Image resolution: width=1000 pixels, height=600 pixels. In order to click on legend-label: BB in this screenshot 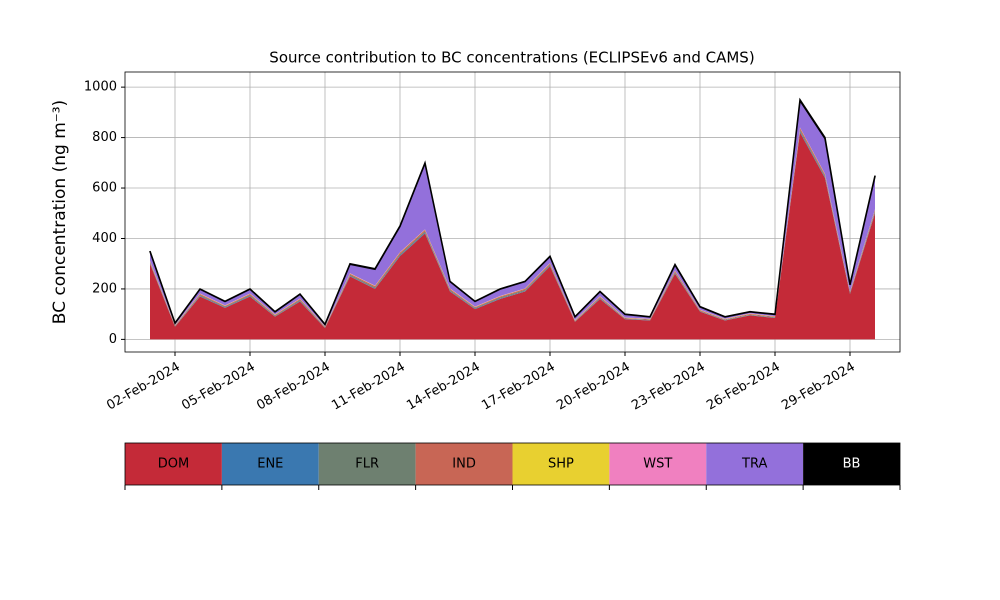, I will do `click(852, 464)`.